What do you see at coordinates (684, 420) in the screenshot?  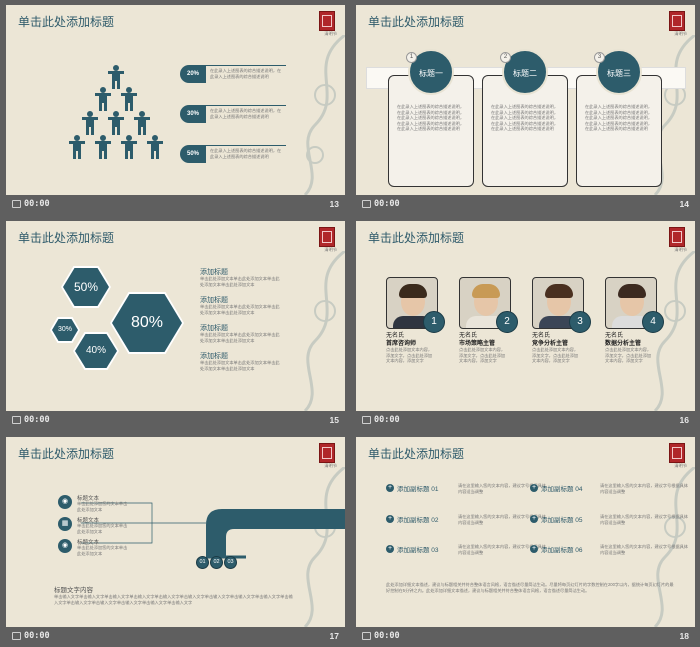 I see `slide-number: 16` at bounding box center [684, 420].